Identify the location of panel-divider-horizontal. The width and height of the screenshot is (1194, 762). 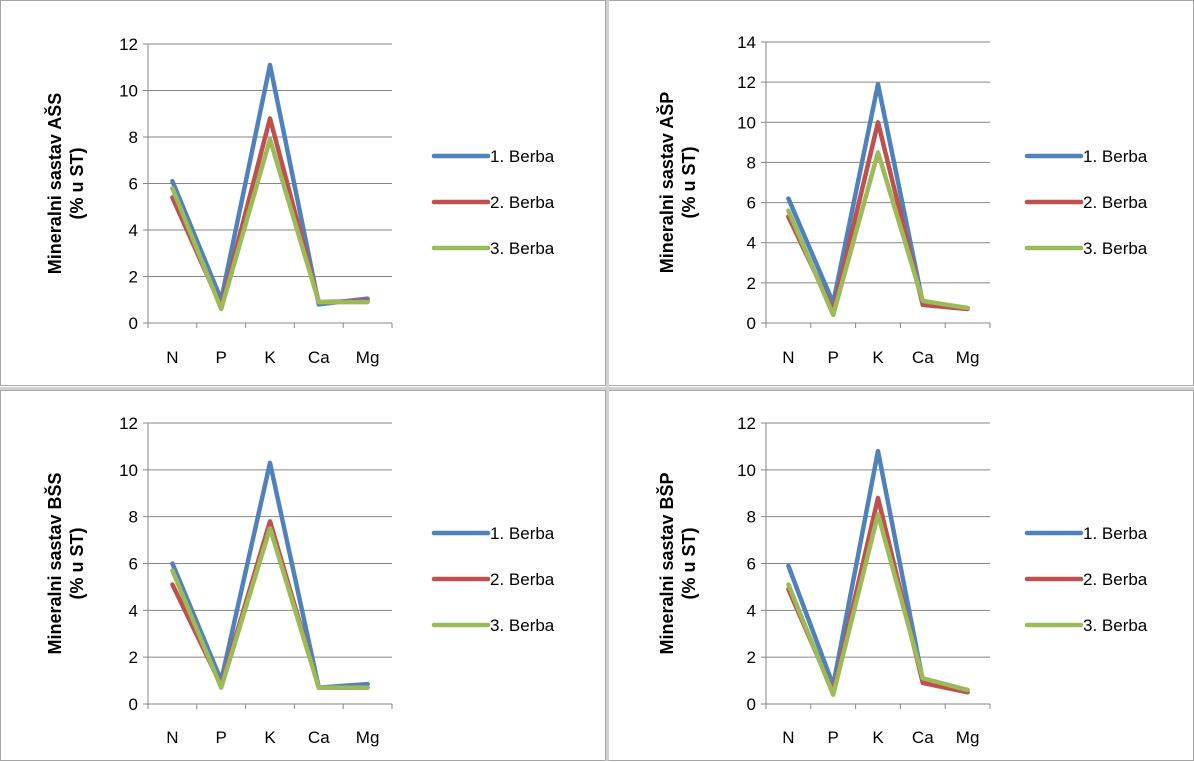
(597, 388).